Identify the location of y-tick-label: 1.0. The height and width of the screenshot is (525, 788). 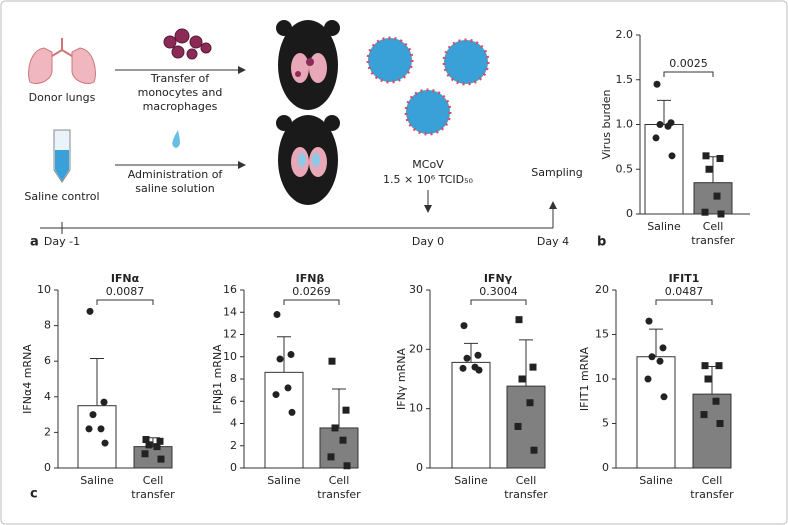
(625, 124).